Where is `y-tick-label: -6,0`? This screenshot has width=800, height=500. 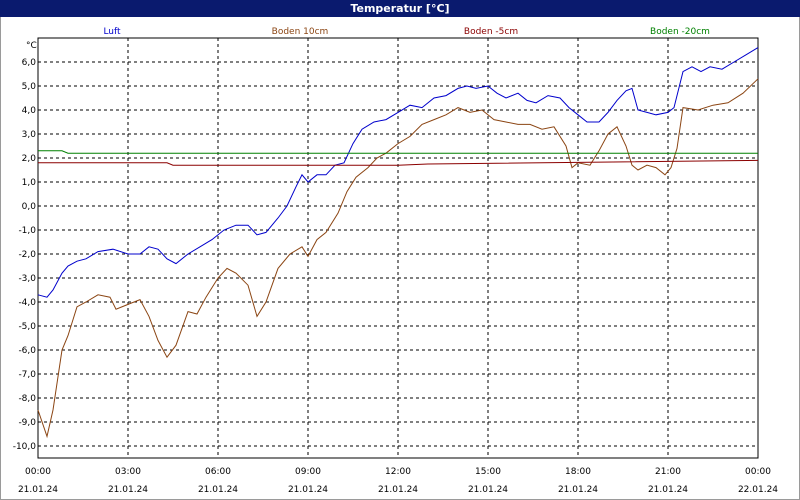
y-tick-label: -6,0 is located at coordinates (27, 351).